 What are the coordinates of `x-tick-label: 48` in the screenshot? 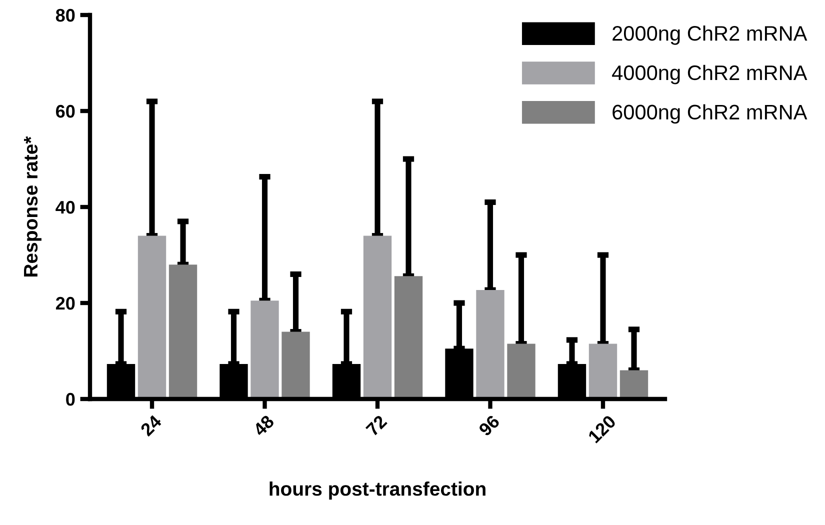 It's located at (263, 425).